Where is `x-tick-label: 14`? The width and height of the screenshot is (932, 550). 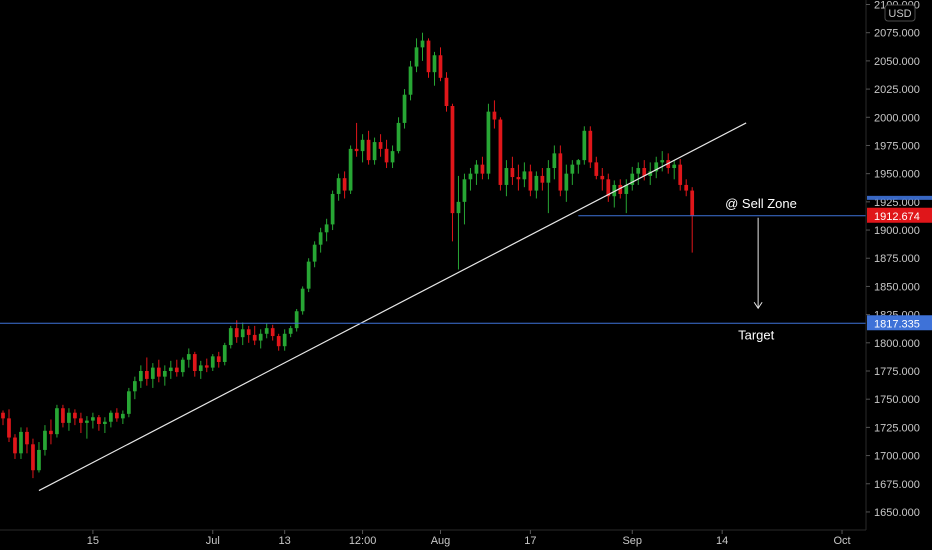 x-tick-label: 14 is located at coordinates (722, 541).